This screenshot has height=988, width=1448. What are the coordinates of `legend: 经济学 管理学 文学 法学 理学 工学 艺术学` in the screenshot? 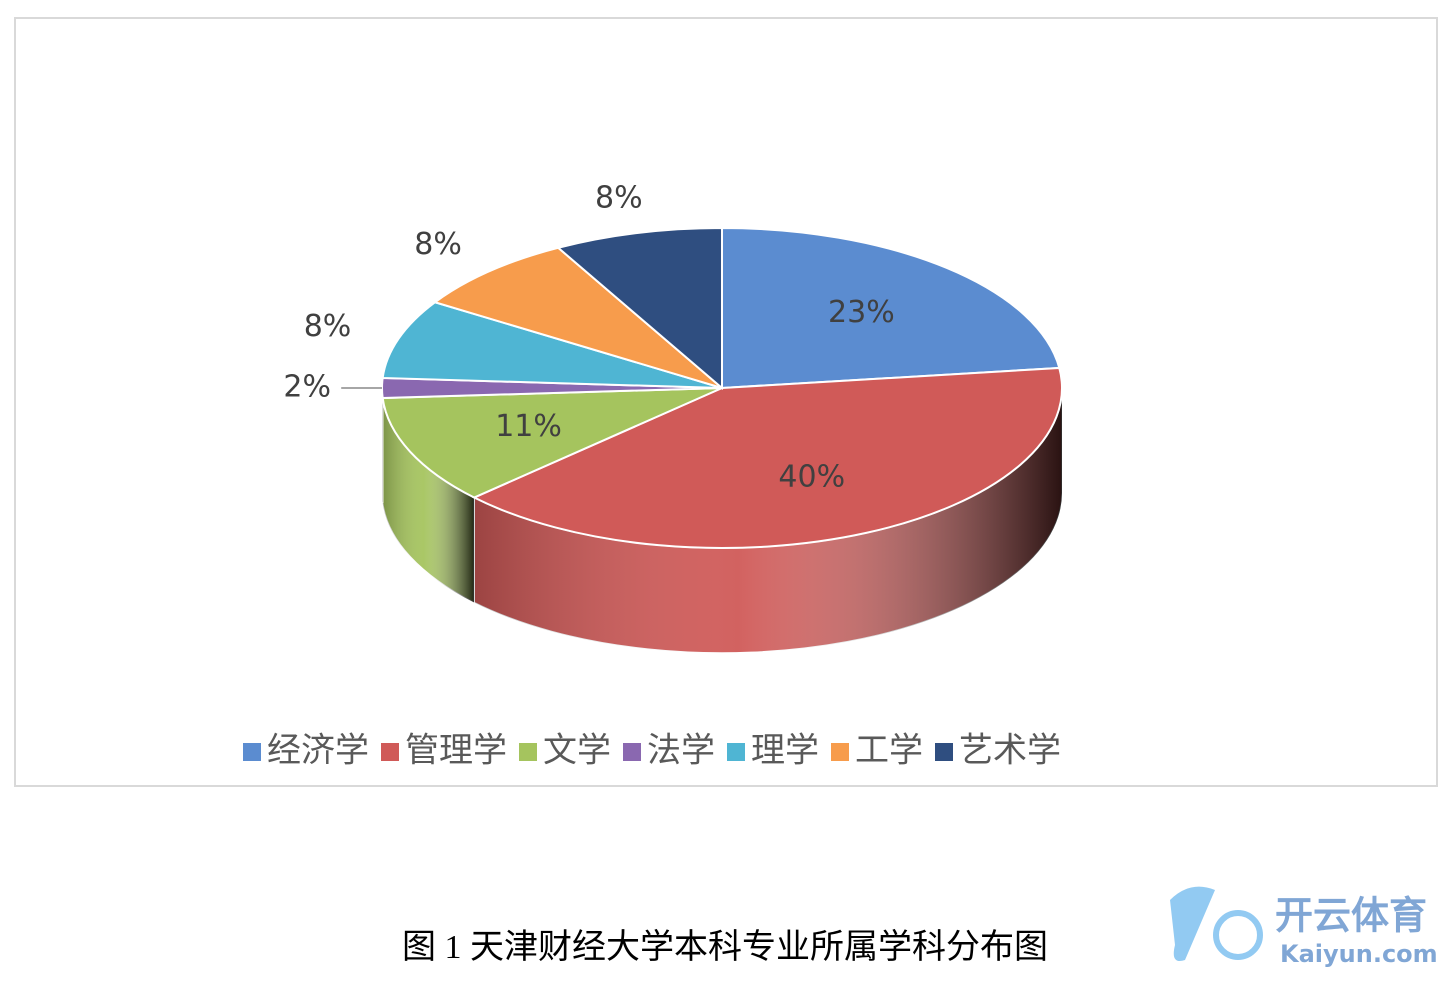 It's located at (652, 751).